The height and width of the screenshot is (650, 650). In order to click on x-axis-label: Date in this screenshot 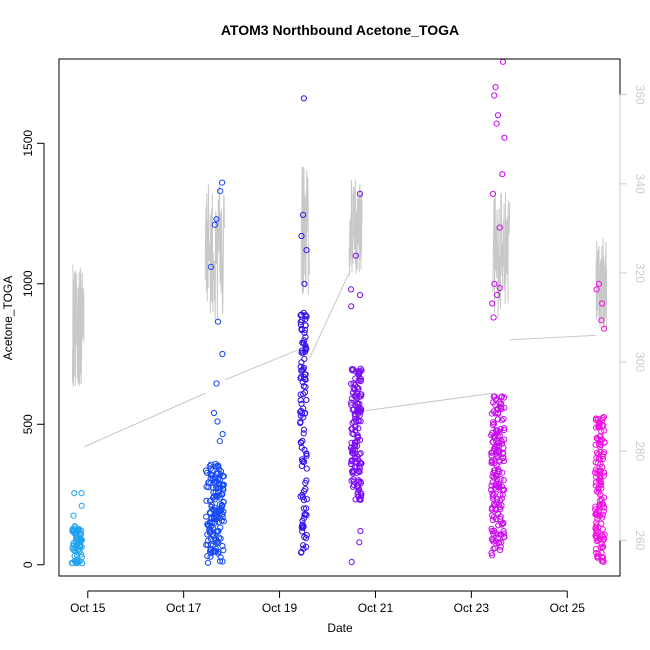, I will do `click(340, 628)`.